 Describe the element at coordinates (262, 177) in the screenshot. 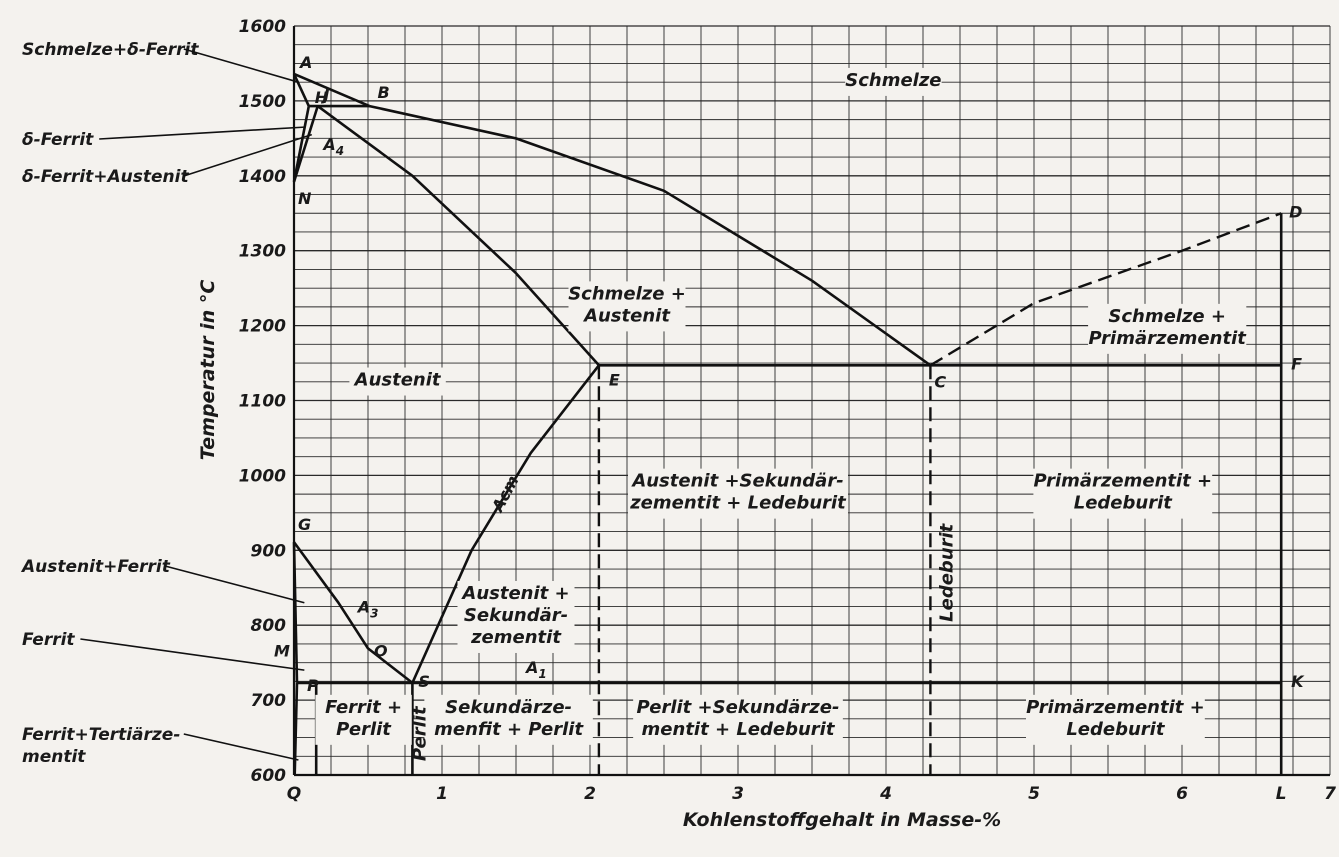

I see `y-tick-label: 1400` at that location.